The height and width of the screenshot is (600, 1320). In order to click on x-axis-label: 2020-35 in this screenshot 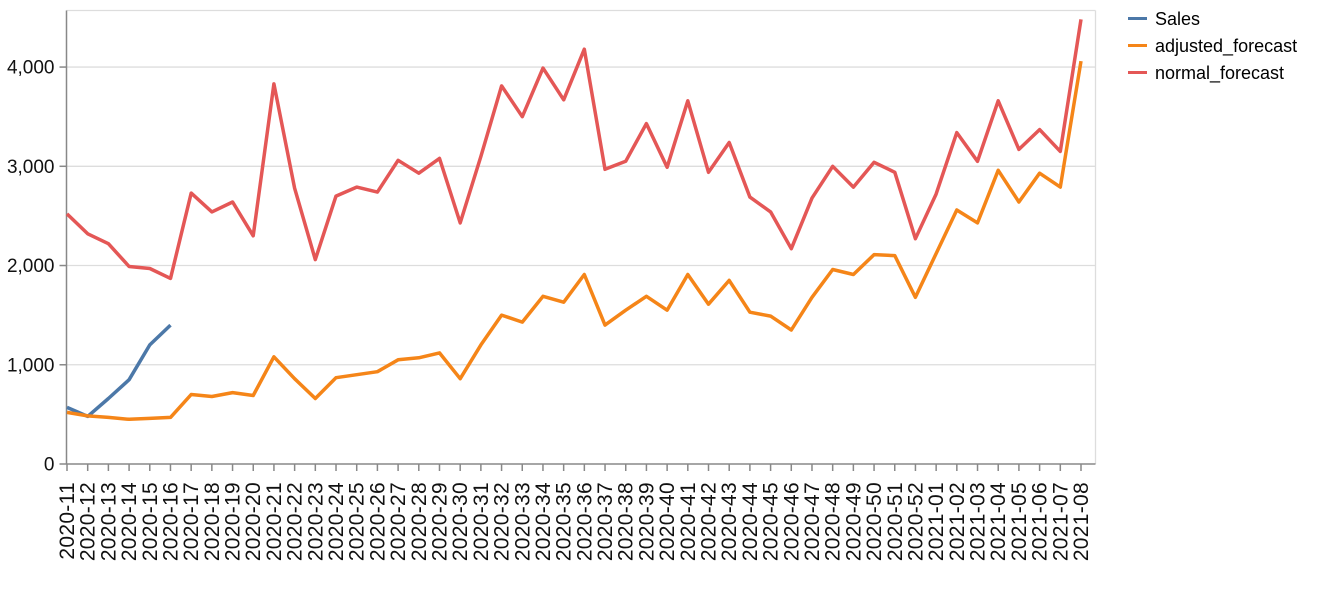, I will do `click(564, 521)`.